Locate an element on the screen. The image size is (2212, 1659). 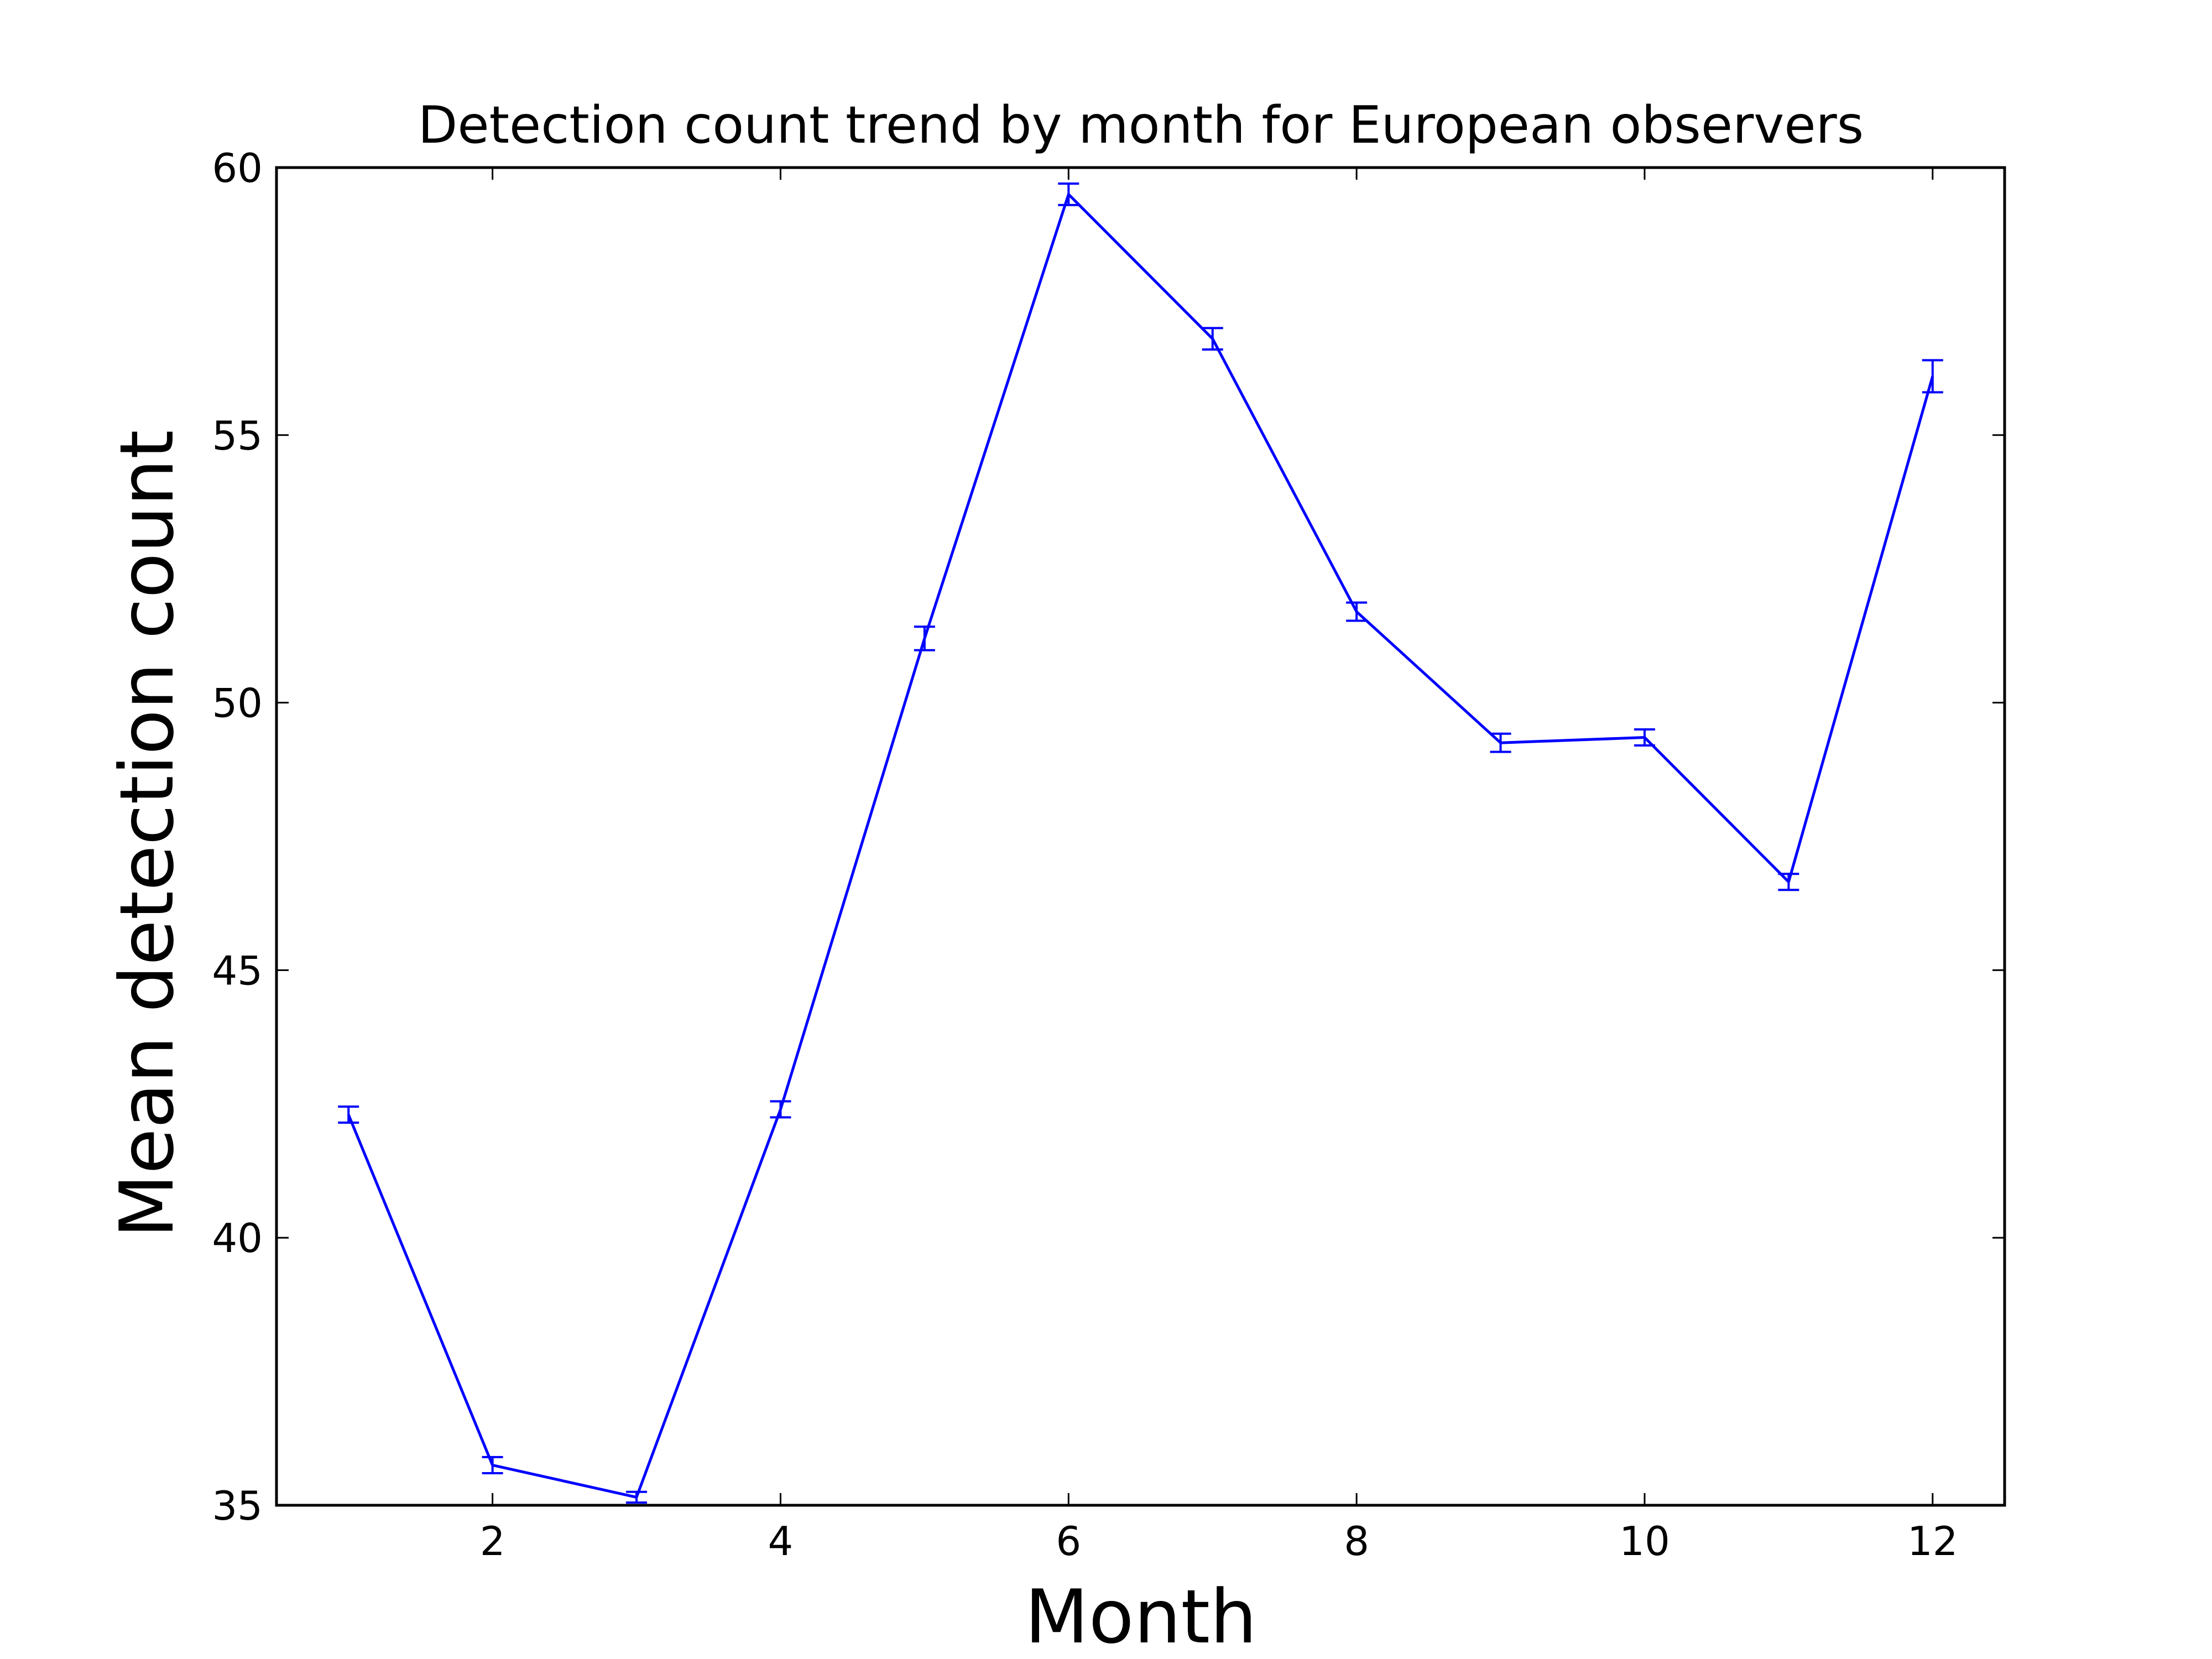
x-tick-label: 8 is located at coordinates (1357, 1541).